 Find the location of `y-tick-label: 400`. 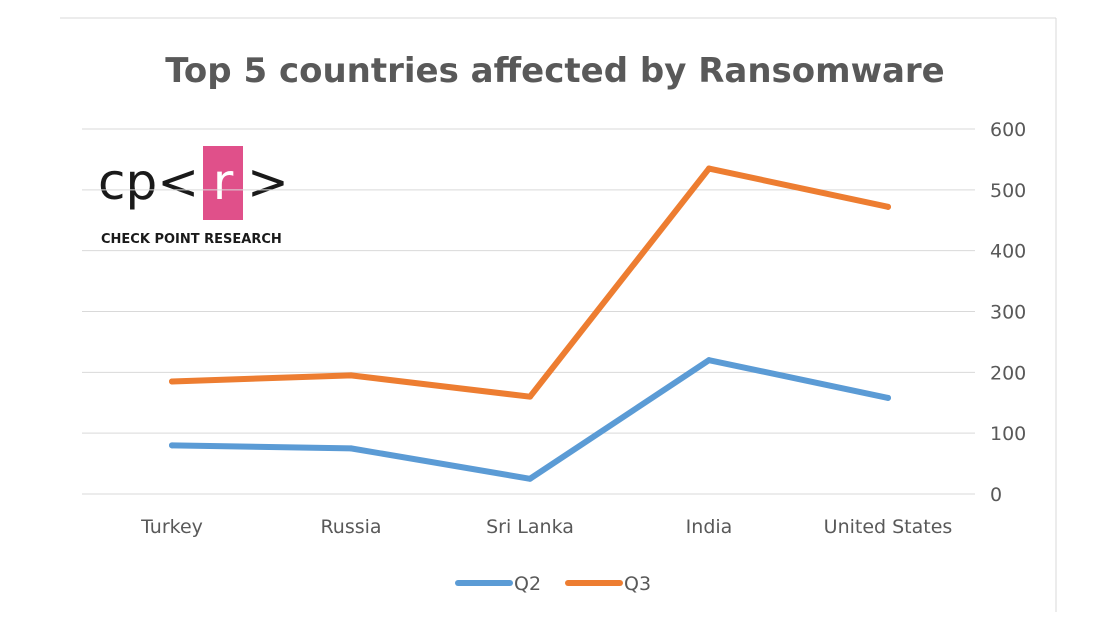

y-tick-label: 400 is located at coordinates (1008, 252).